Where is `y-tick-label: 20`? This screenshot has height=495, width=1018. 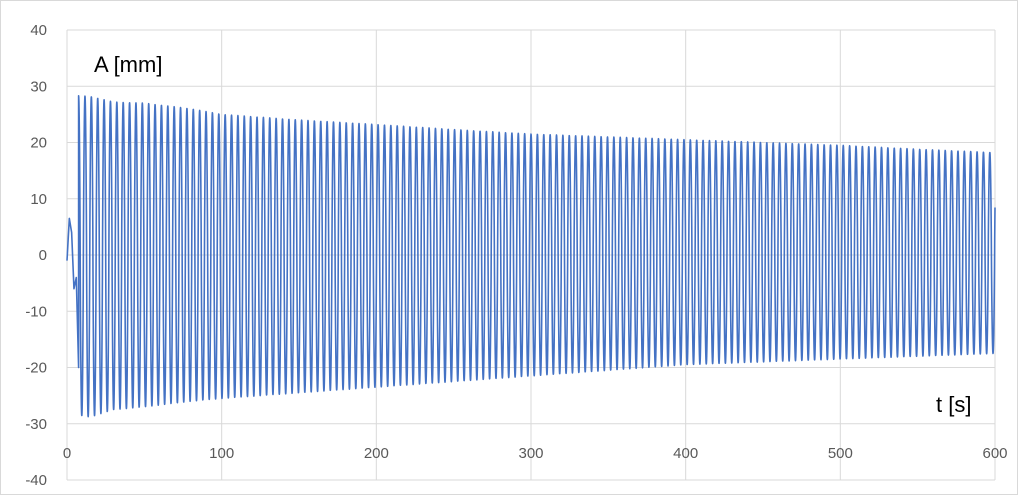 y-tick-label: 20 is located at coordinates (38, 143).